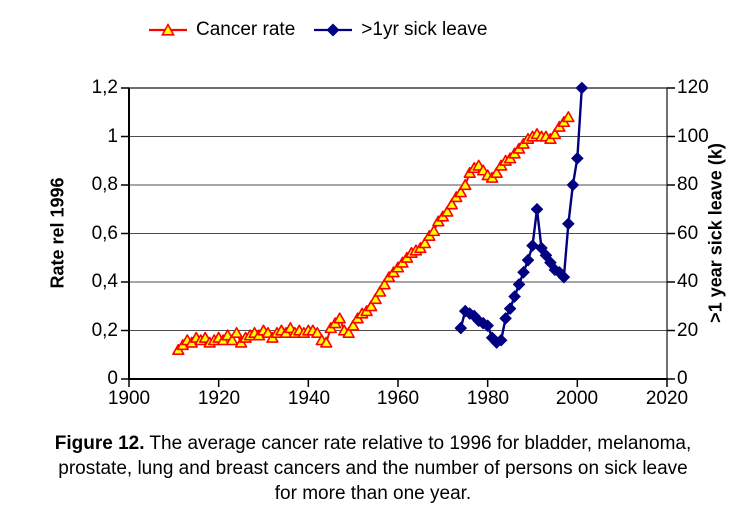 The image size is (746, 524). Describe the element at coordinates (168, 29) in the screenshot. I see `cancer-rate-series-icon` at that location.